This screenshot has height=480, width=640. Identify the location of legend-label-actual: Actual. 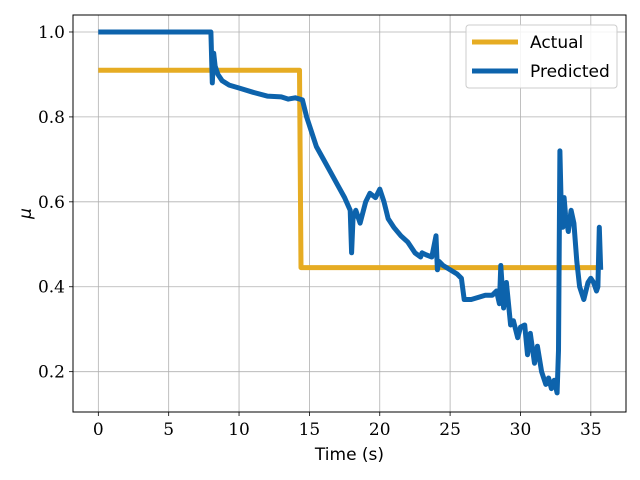
(556, 43).